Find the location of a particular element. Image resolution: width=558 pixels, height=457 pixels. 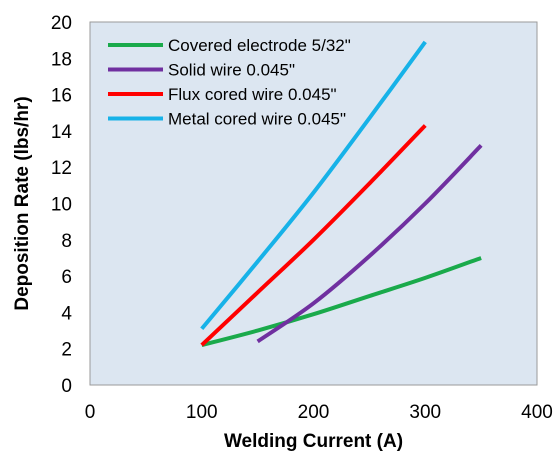

y-tick-label: 18 is located at coordinates (61, 59).